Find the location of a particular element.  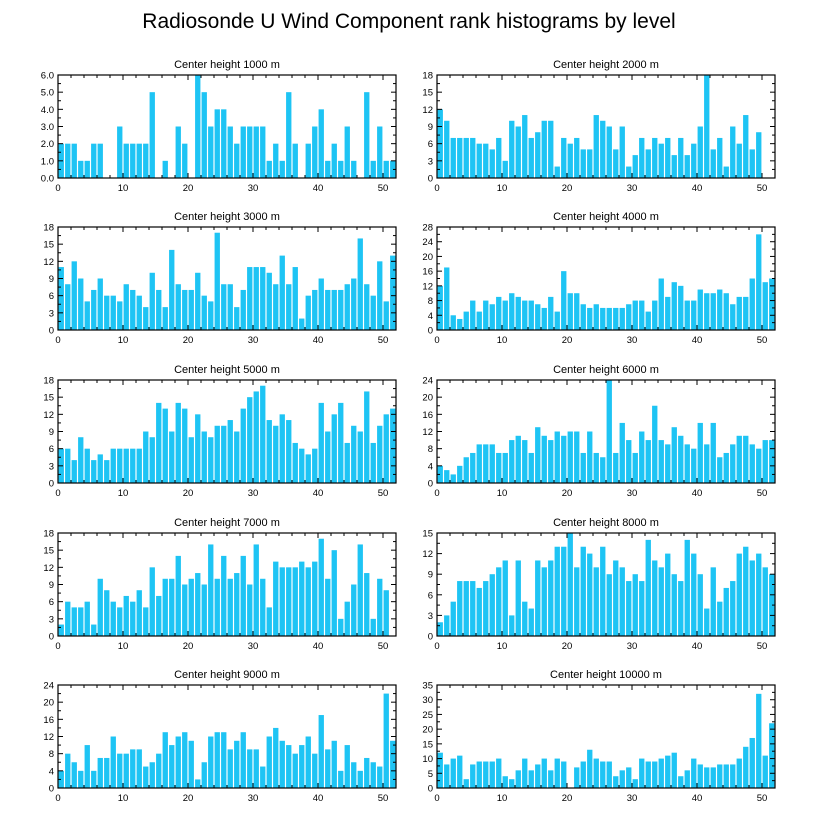

y-tick-label: 1.0 is located at coordinates (47, 161).